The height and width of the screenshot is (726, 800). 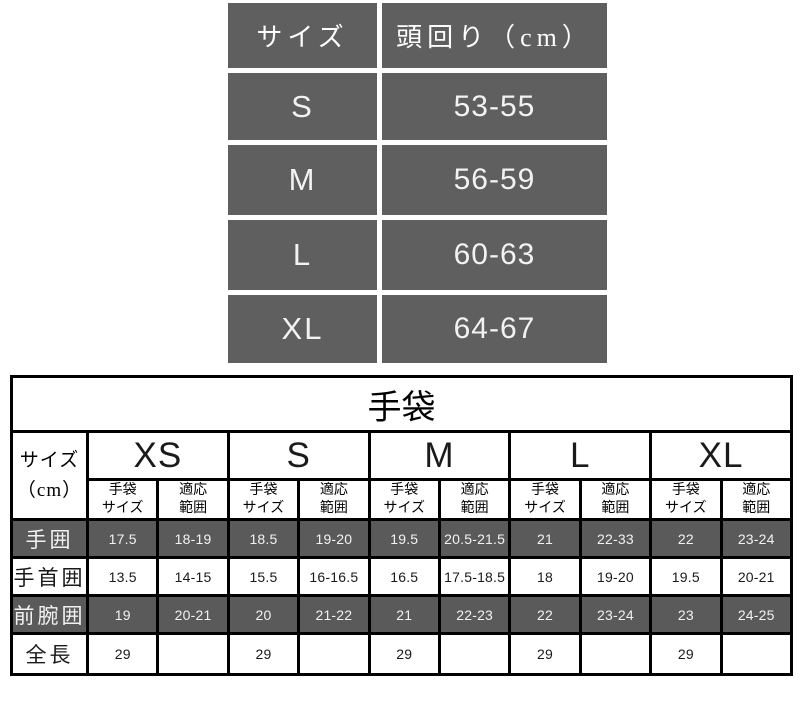 I want to click on glove-subheader-xs-size: 手袋 サイズ, so click(x=122, y=499).